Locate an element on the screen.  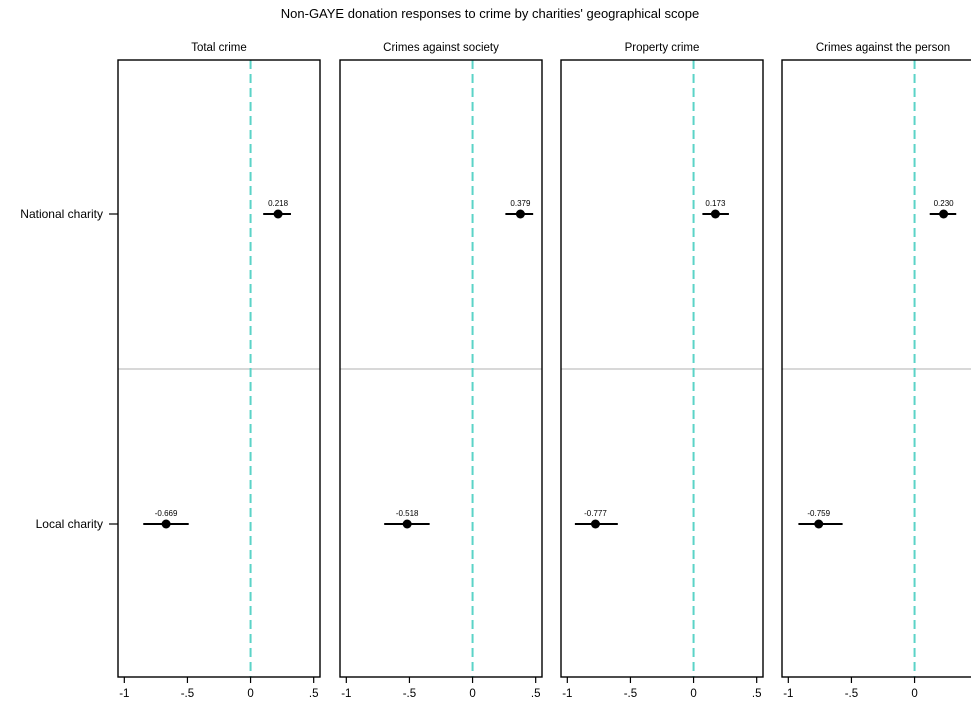
facet-title: Crimes against society is located at coordinates (441, 48).